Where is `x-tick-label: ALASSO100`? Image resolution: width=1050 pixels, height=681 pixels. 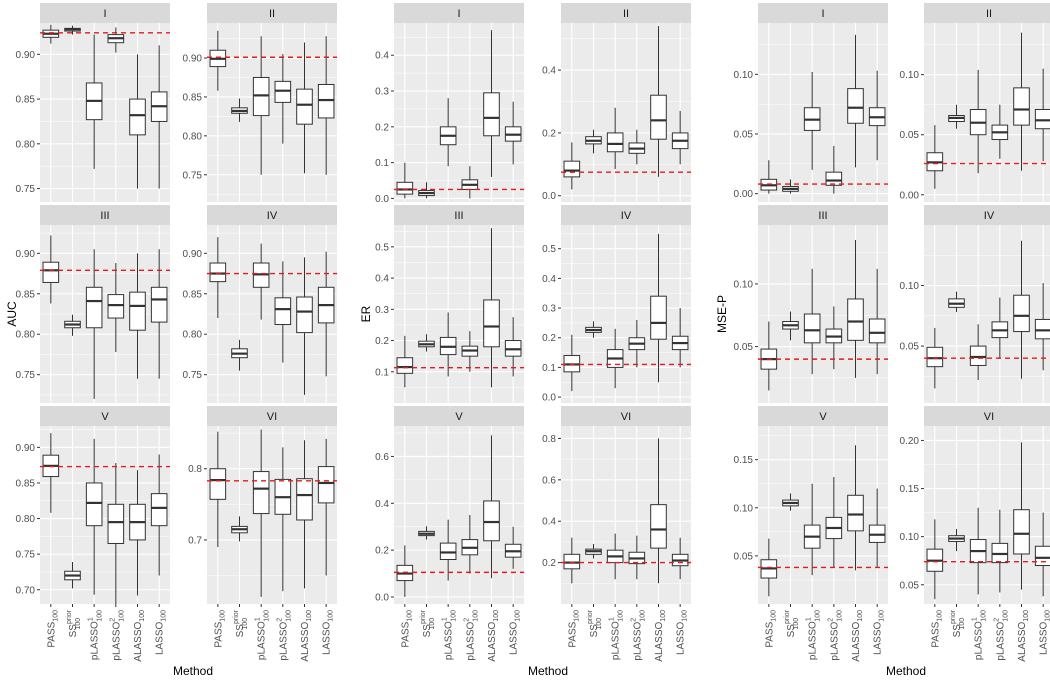 x-tick-label: ALASSO100 is located at coordinates (857, 636).